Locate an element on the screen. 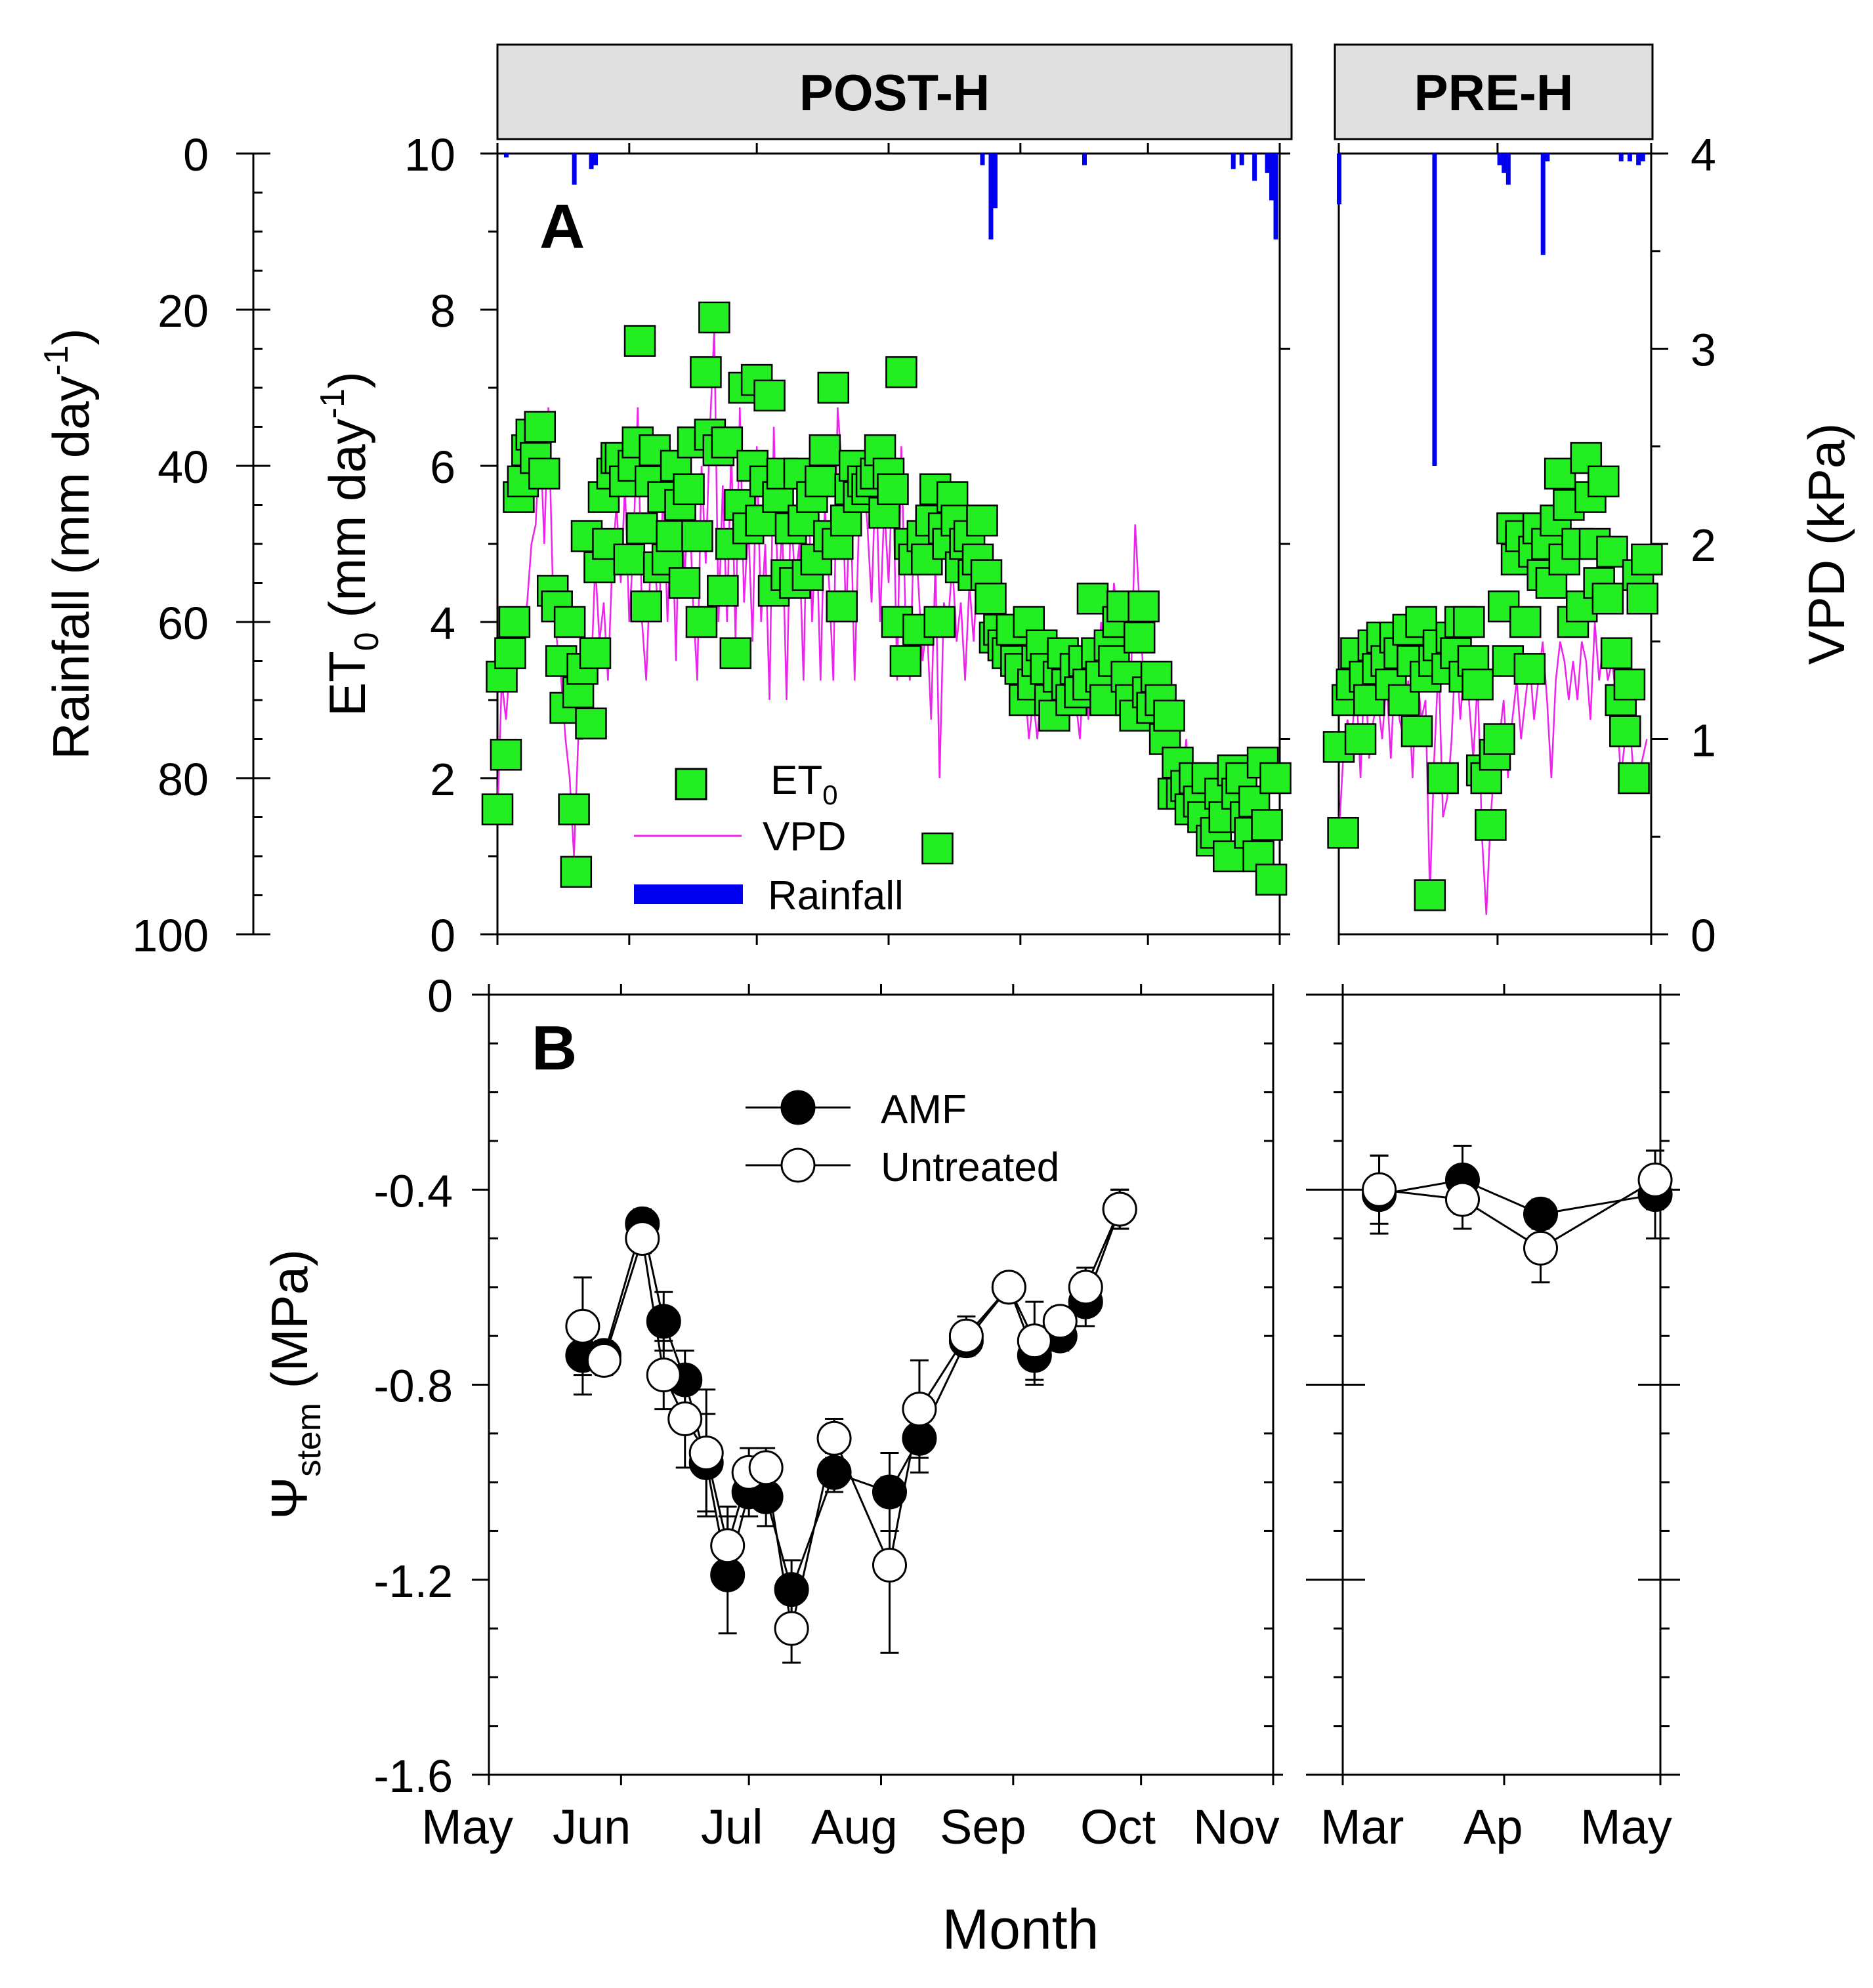 The height and width of the screenshot is (1988, 1873). et0-tick-label: 2 is located at coordinates (442, 779).